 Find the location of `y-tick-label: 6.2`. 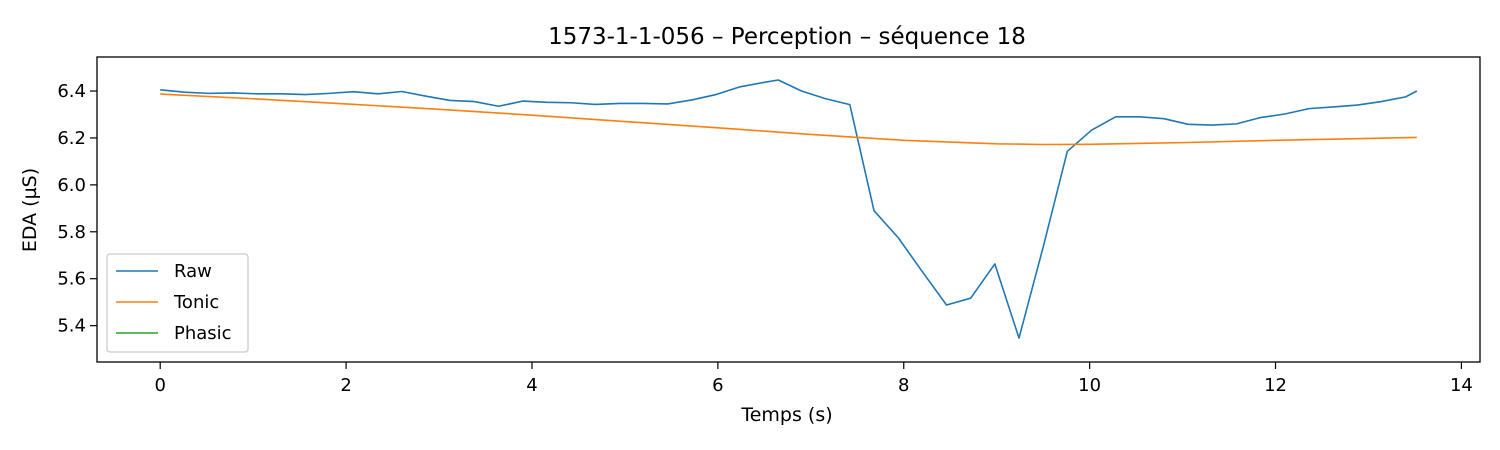

y-tick-label: 6.2 is located at coordinates (71, 138).